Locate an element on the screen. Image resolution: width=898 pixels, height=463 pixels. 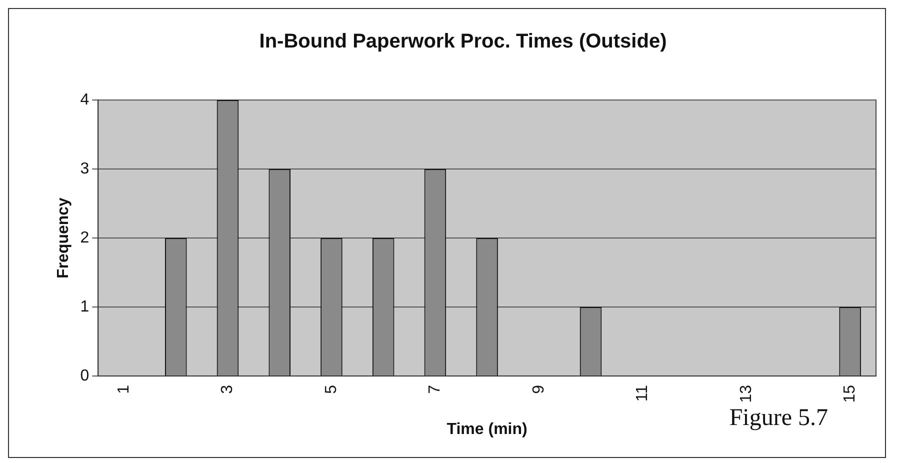
x-tick-label: 15 is located at coordinates (849, 393).